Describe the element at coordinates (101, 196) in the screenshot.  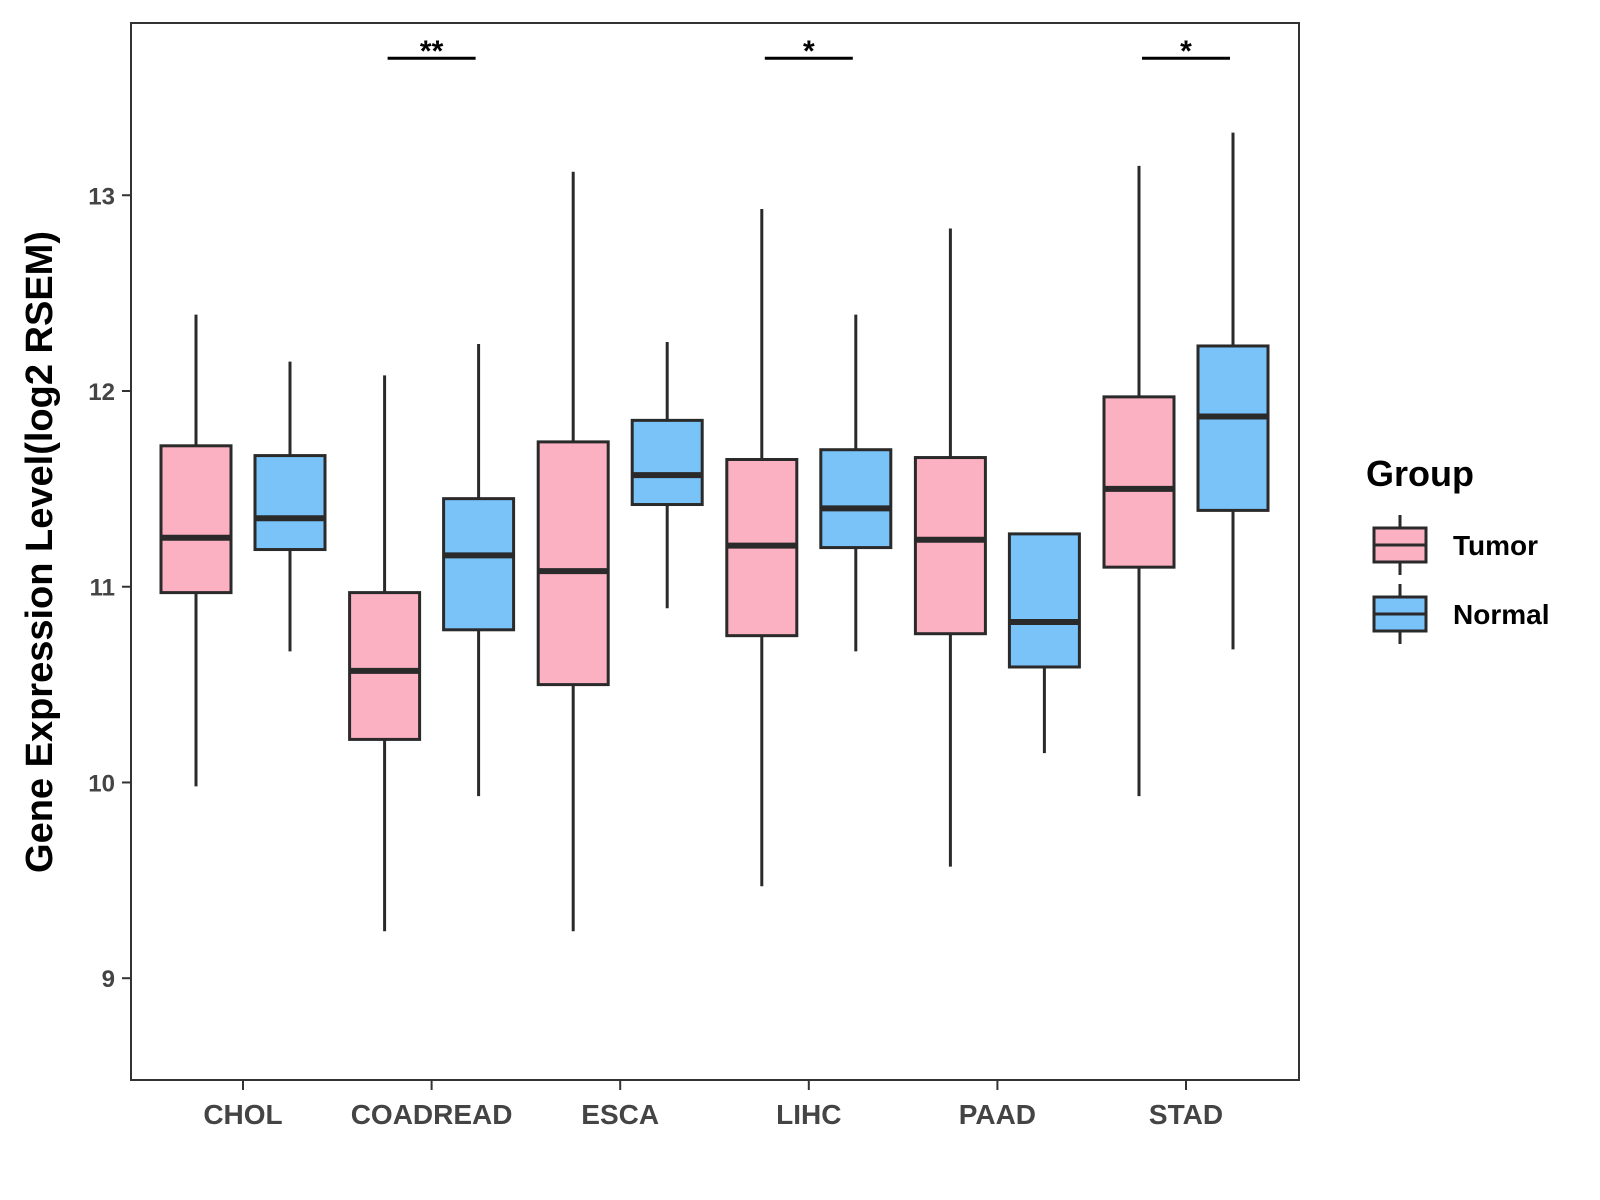
I see `y-tick-label: 13` at that location.